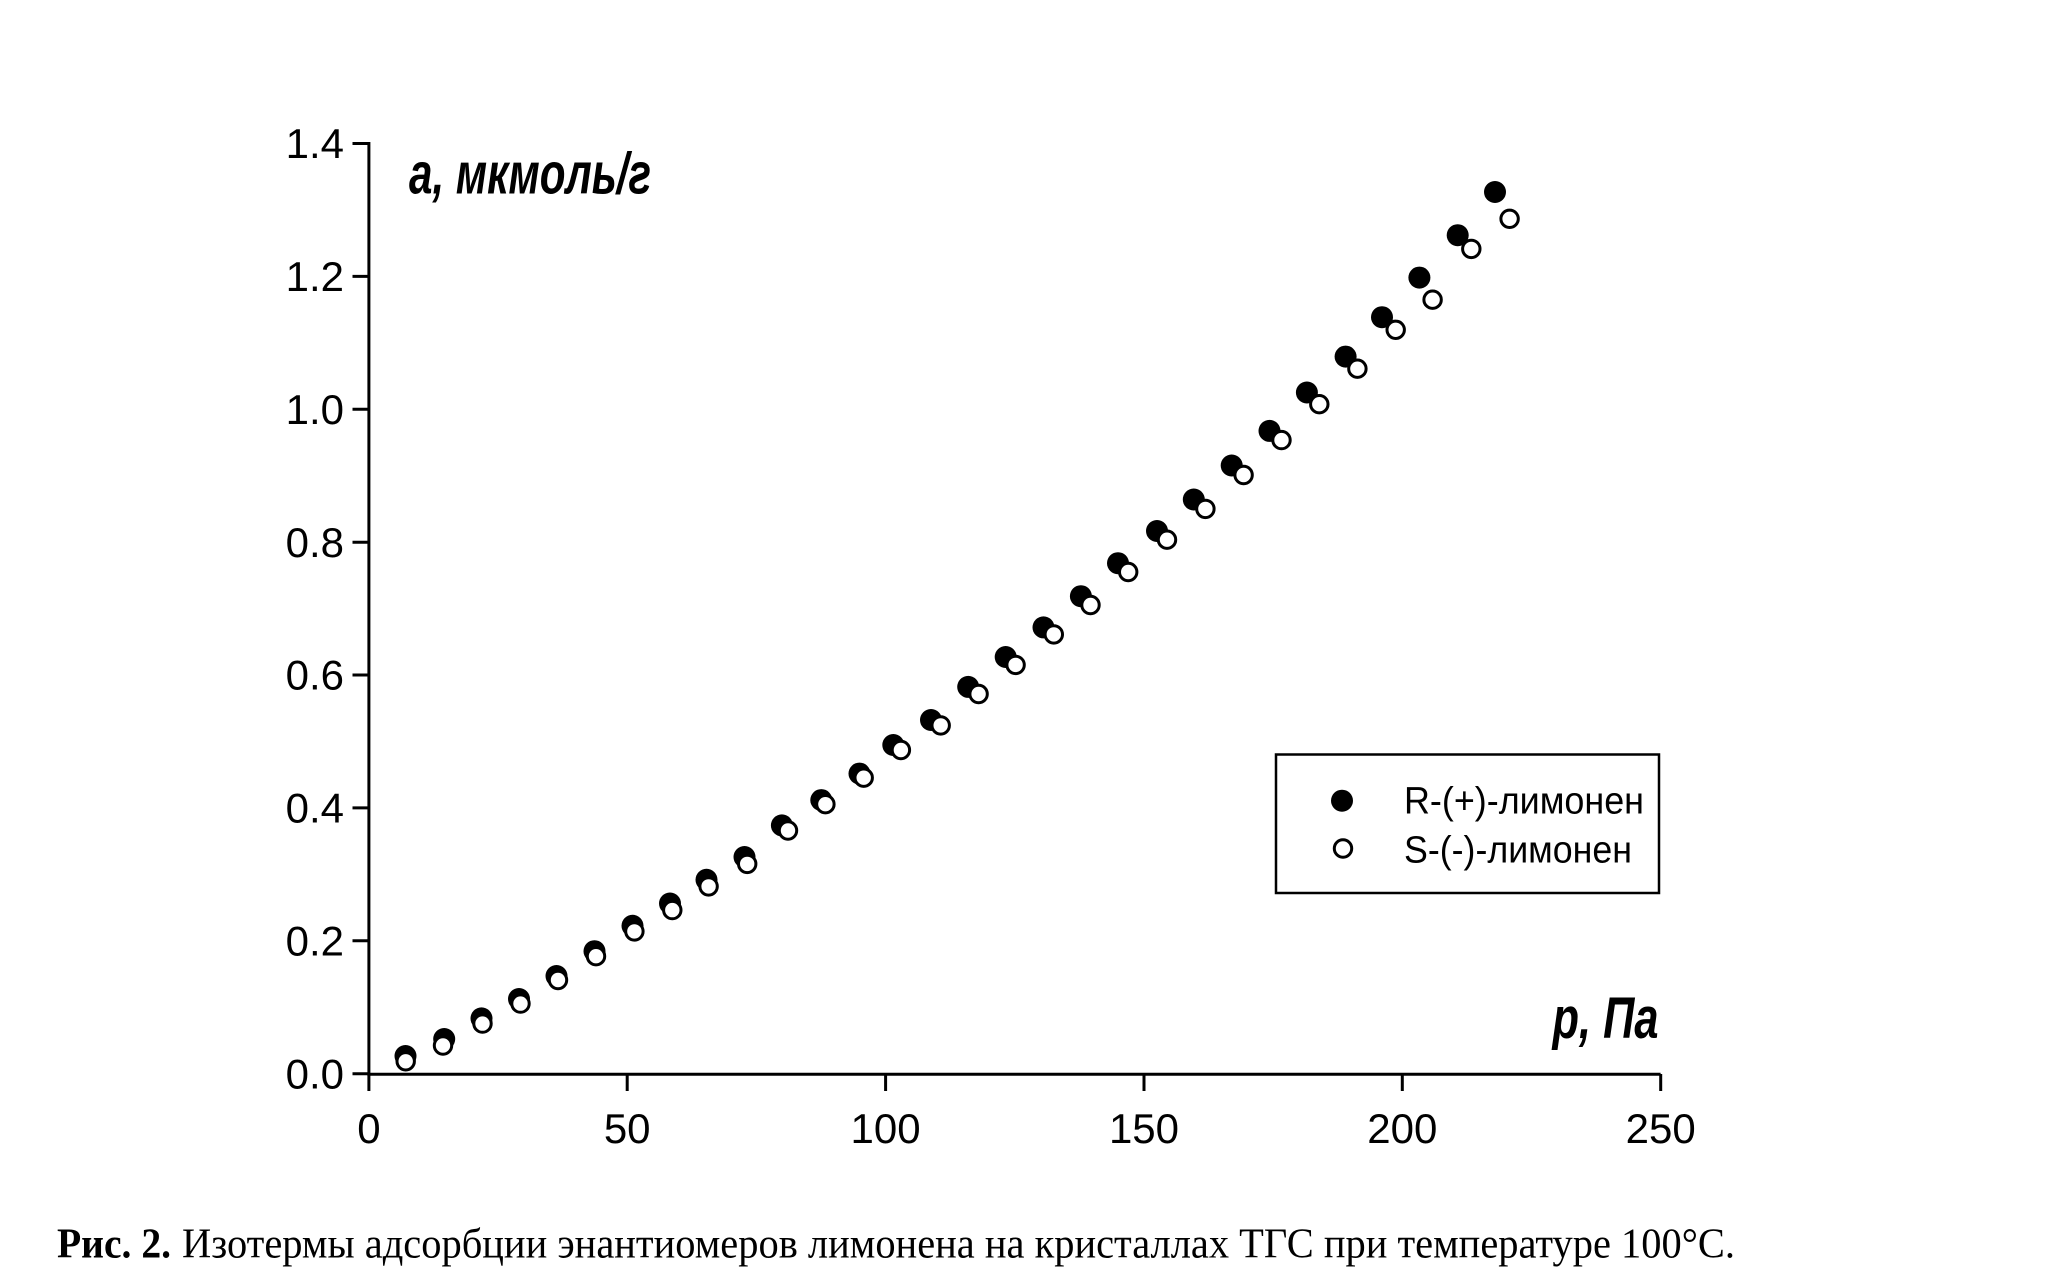 The width and height of the screenshot is (2067, 1273). What do you see at coordinates (1604, 1018) in the screenshot?
I see `svg-text: р, Па` at bounding box center [1604, 1018].